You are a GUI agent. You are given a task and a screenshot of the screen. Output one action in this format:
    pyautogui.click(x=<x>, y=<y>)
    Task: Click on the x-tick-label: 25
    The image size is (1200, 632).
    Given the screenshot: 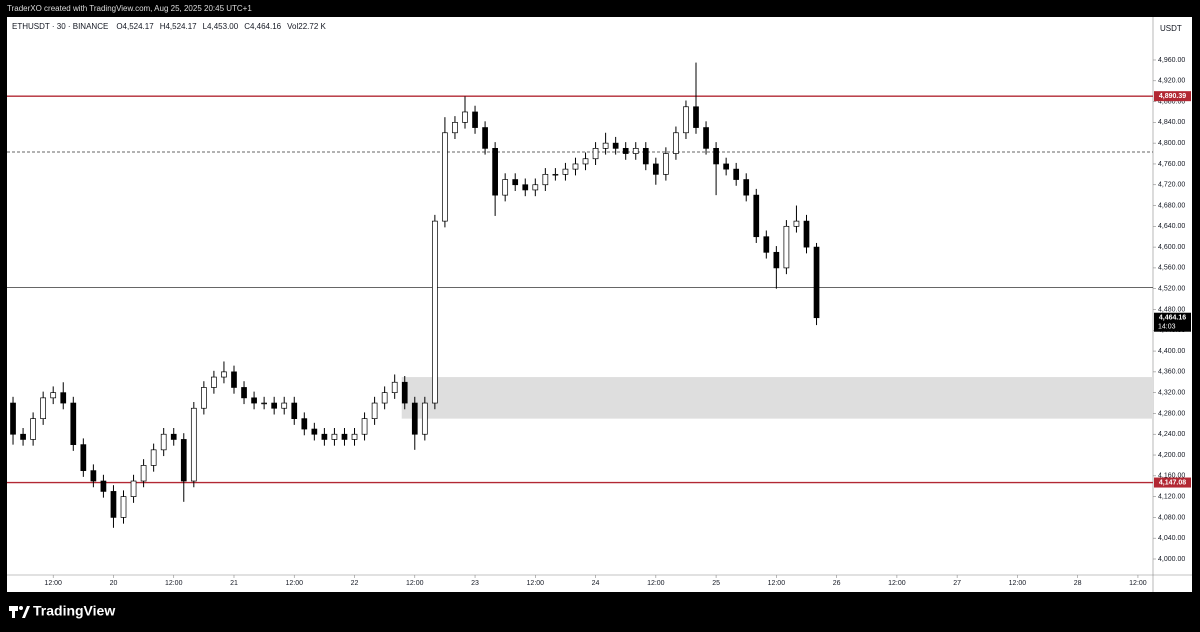 What is the action you would take?
    pyautogui.click(x=716, y=583)
    